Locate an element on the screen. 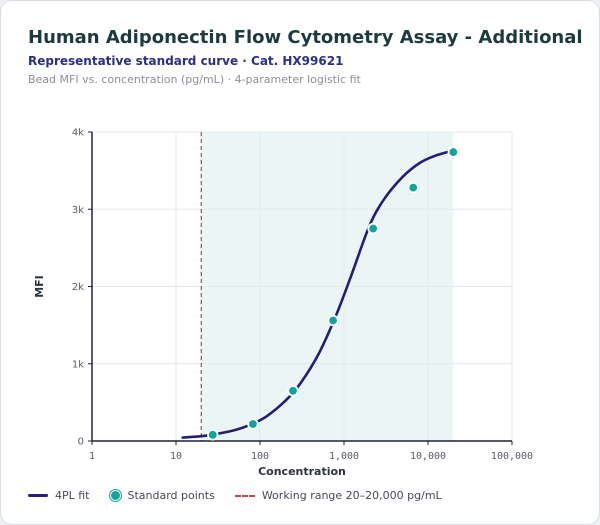 The height and width of the screenshot is (525, 600). y-tick-label-0: 0 is located at coordinates (81, 442).